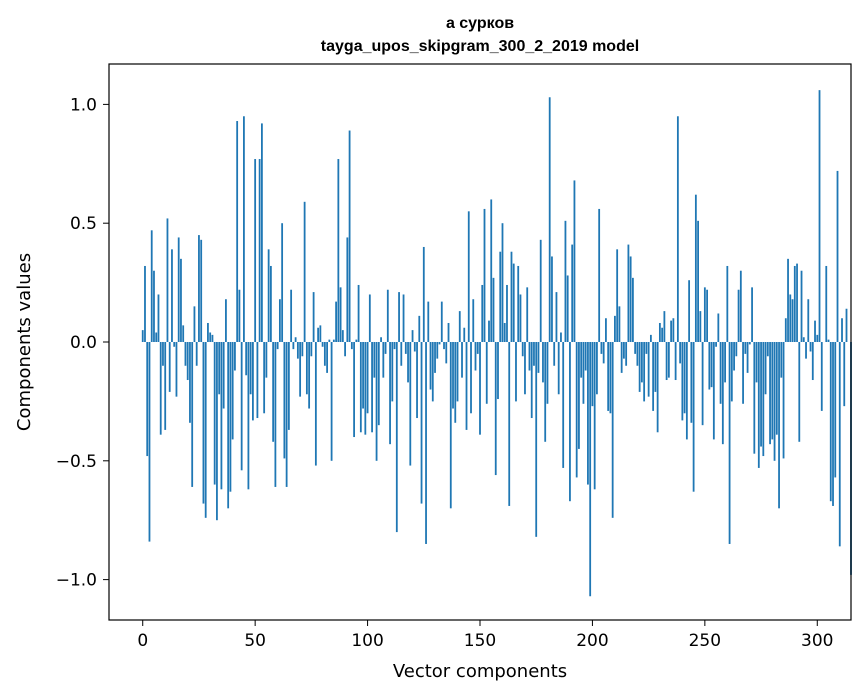  I want to click on x-axis: 0 50 100 150 200 250 300, so click(485, 635).